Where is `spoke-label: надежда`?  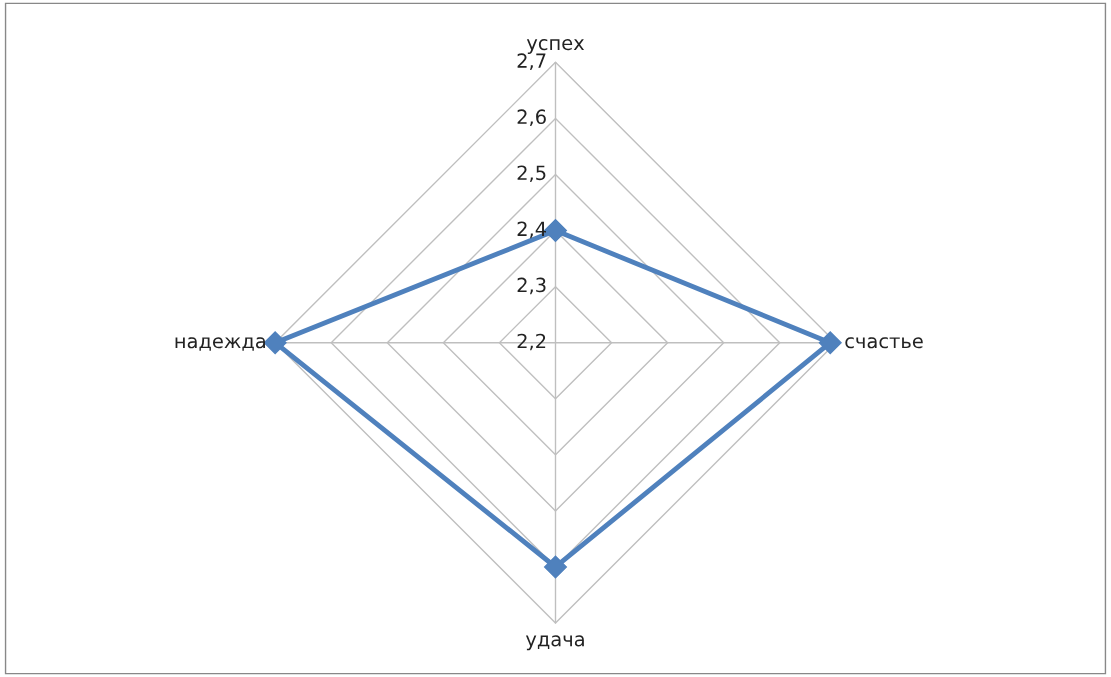 spoke-label: надежда is located at coordinates (220, 344).